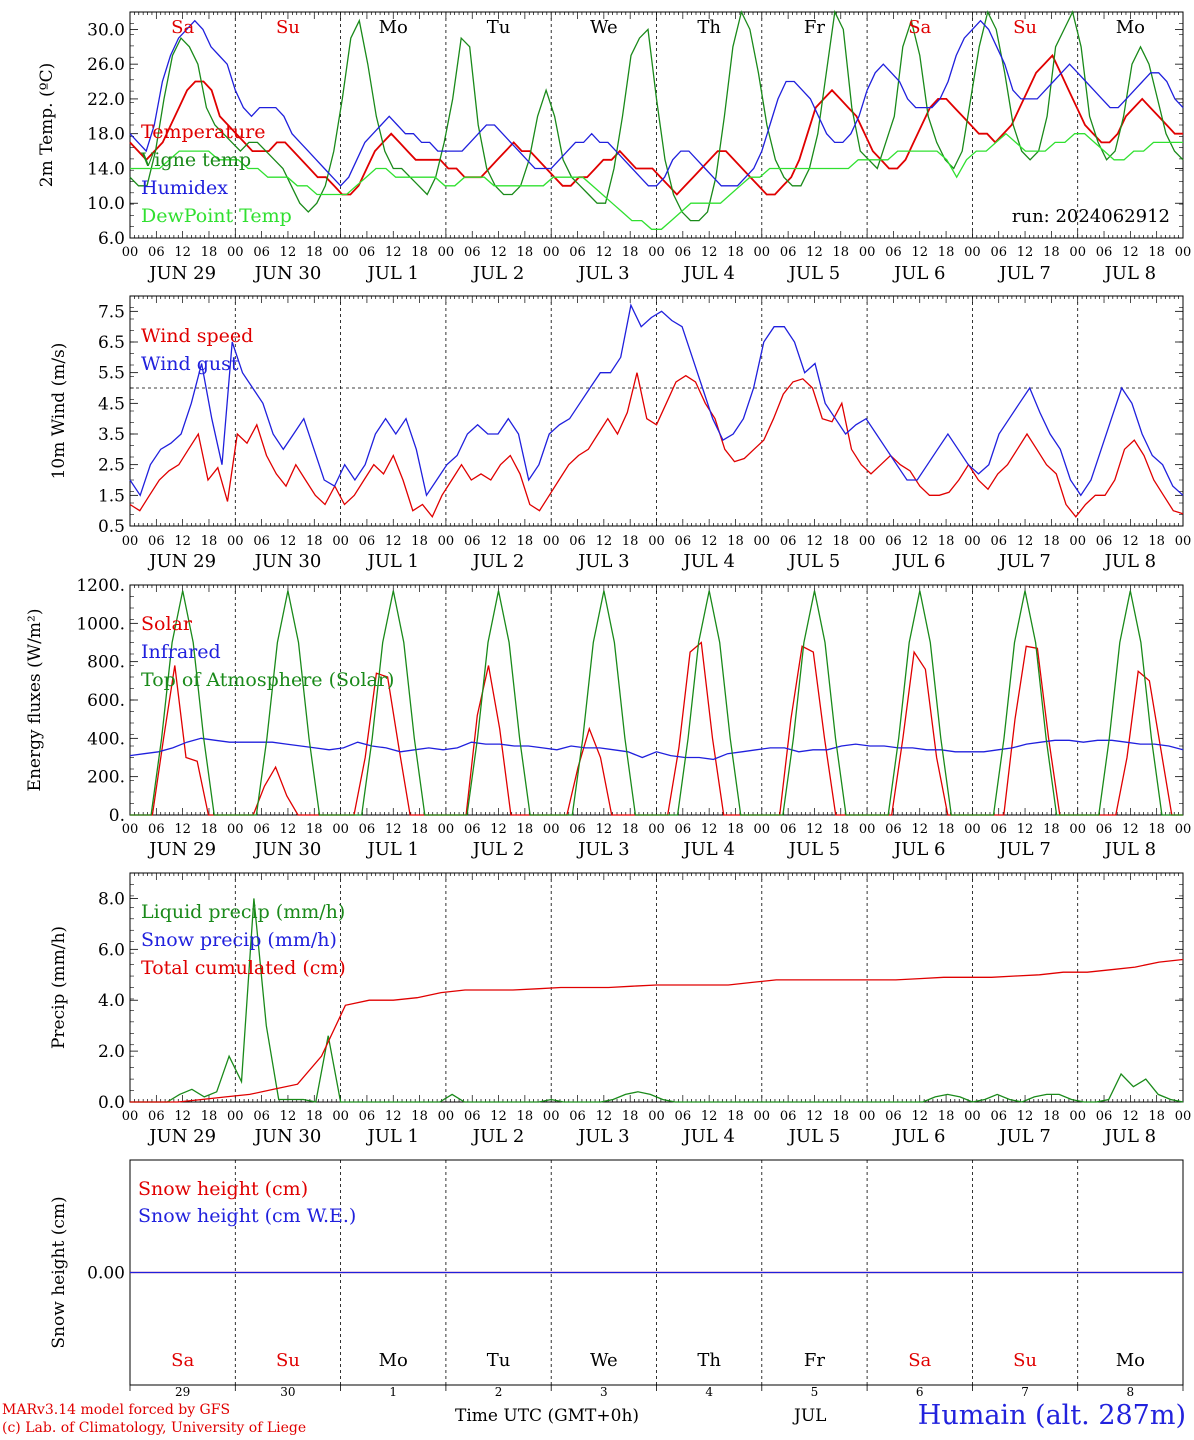 The height and width of the screenshot is (1440, 1194). I want to click on y-tick-label: 8.0, so click(111, 899).